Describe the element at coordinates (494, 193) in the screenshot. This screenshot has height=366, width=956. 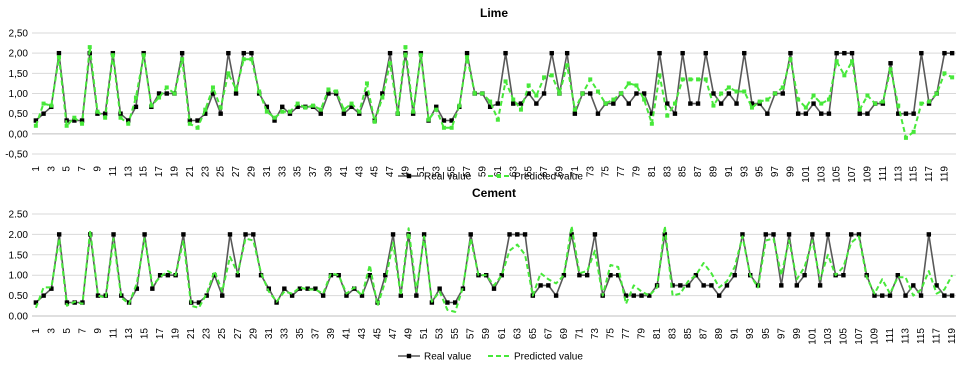
I see `chart-title: Cement` at that location.